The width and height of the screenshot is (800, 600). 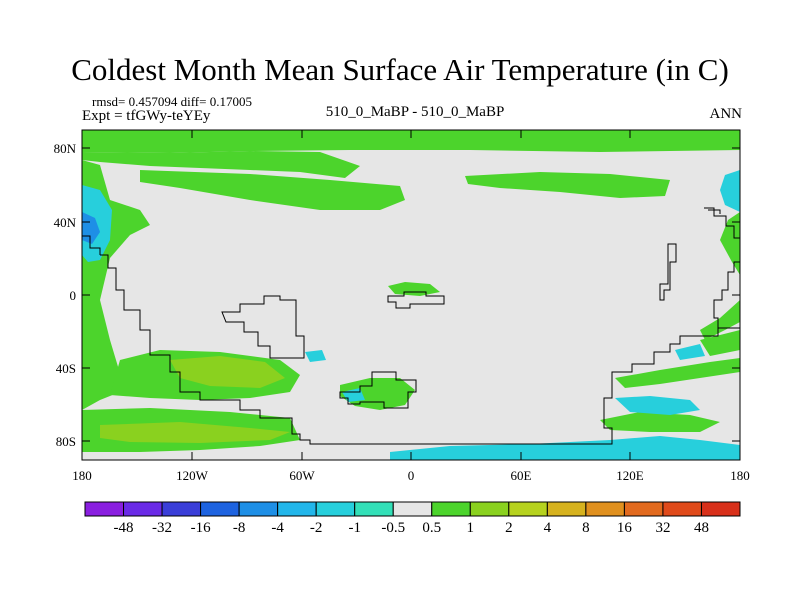 I want to click on colorbar-label: -2, so click(x=316, y=528).